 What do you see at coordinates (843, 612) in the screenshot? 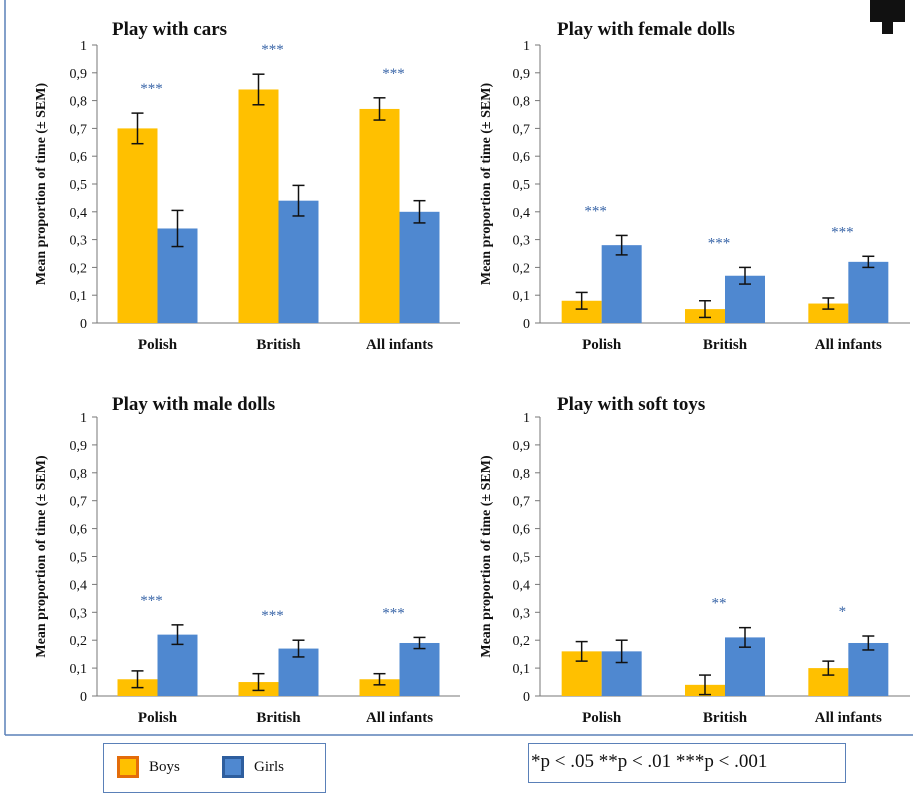
I see `significance-stars: *` at bounding box center [843, 612].